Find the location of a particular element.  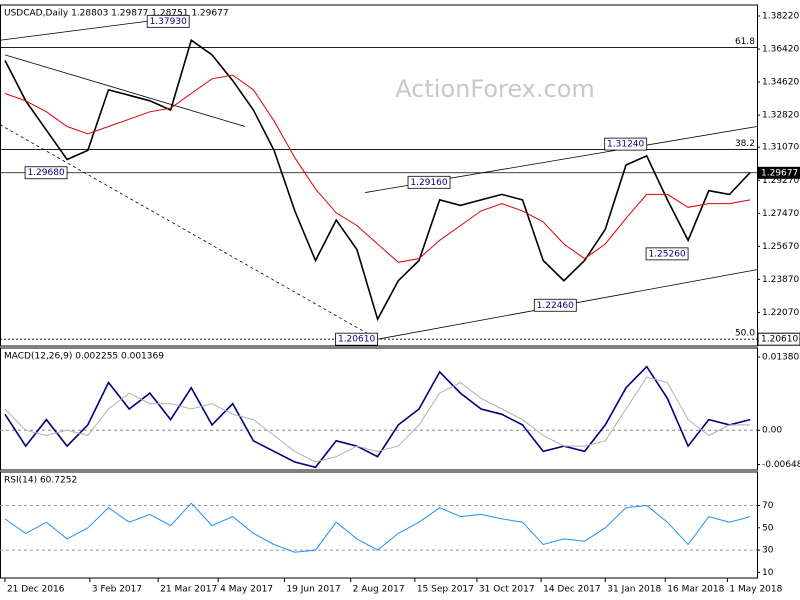

y-tick-label: 10 is located at coordinates (768, 573).